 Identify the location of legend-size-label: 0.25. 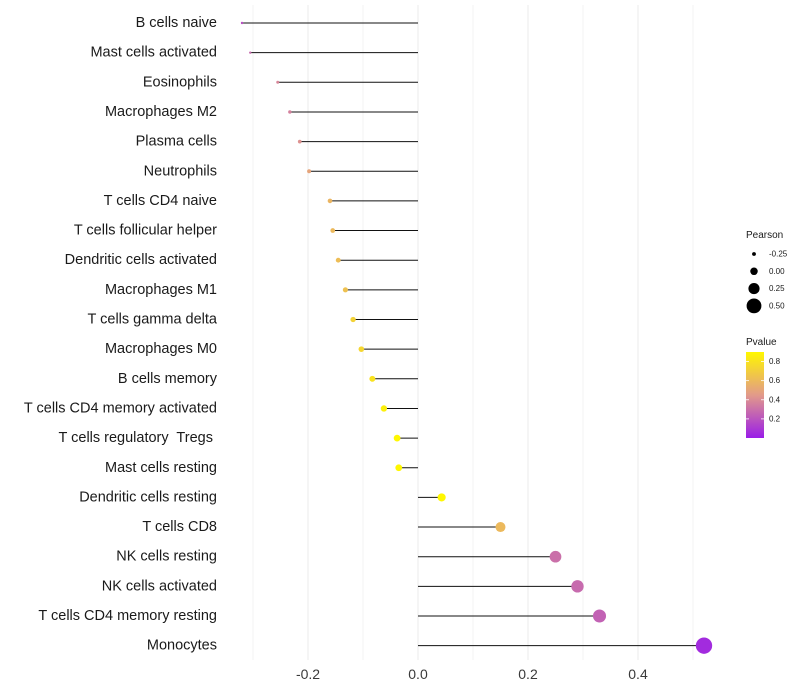
(777, 288).